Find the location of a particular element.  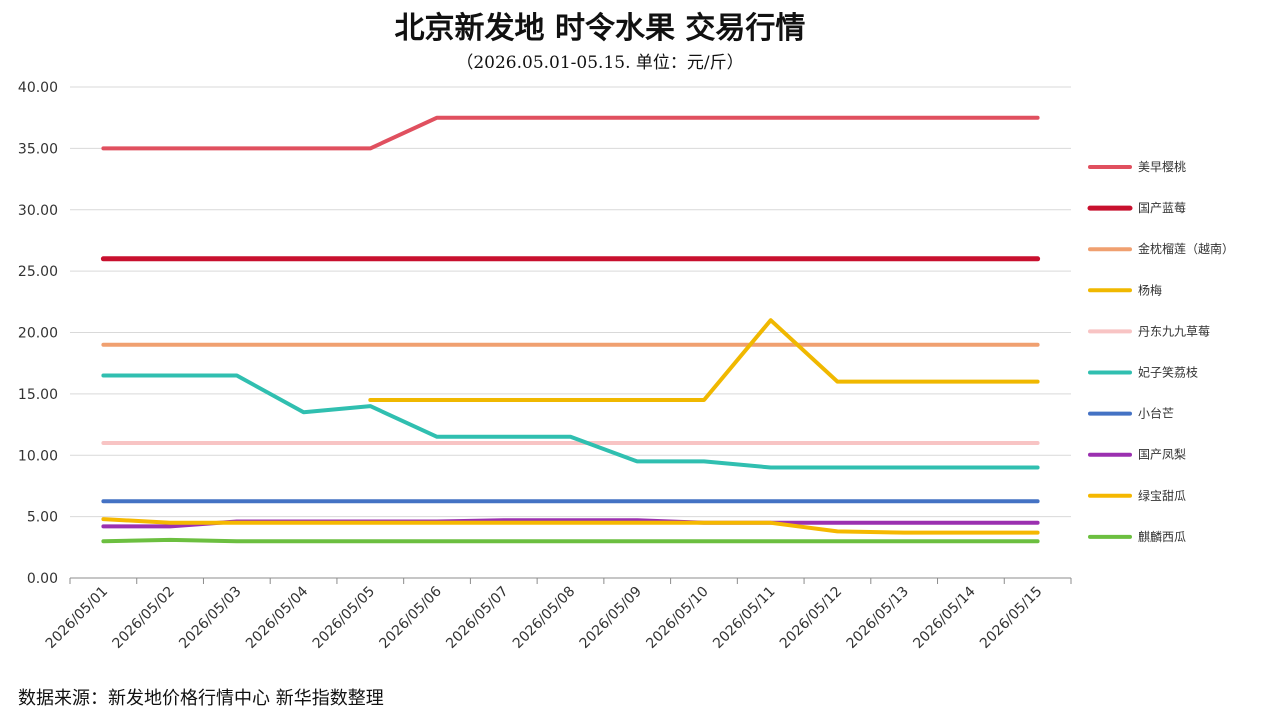

x-tick-label: 2026/05/04 is located at coordinates (277, 617).